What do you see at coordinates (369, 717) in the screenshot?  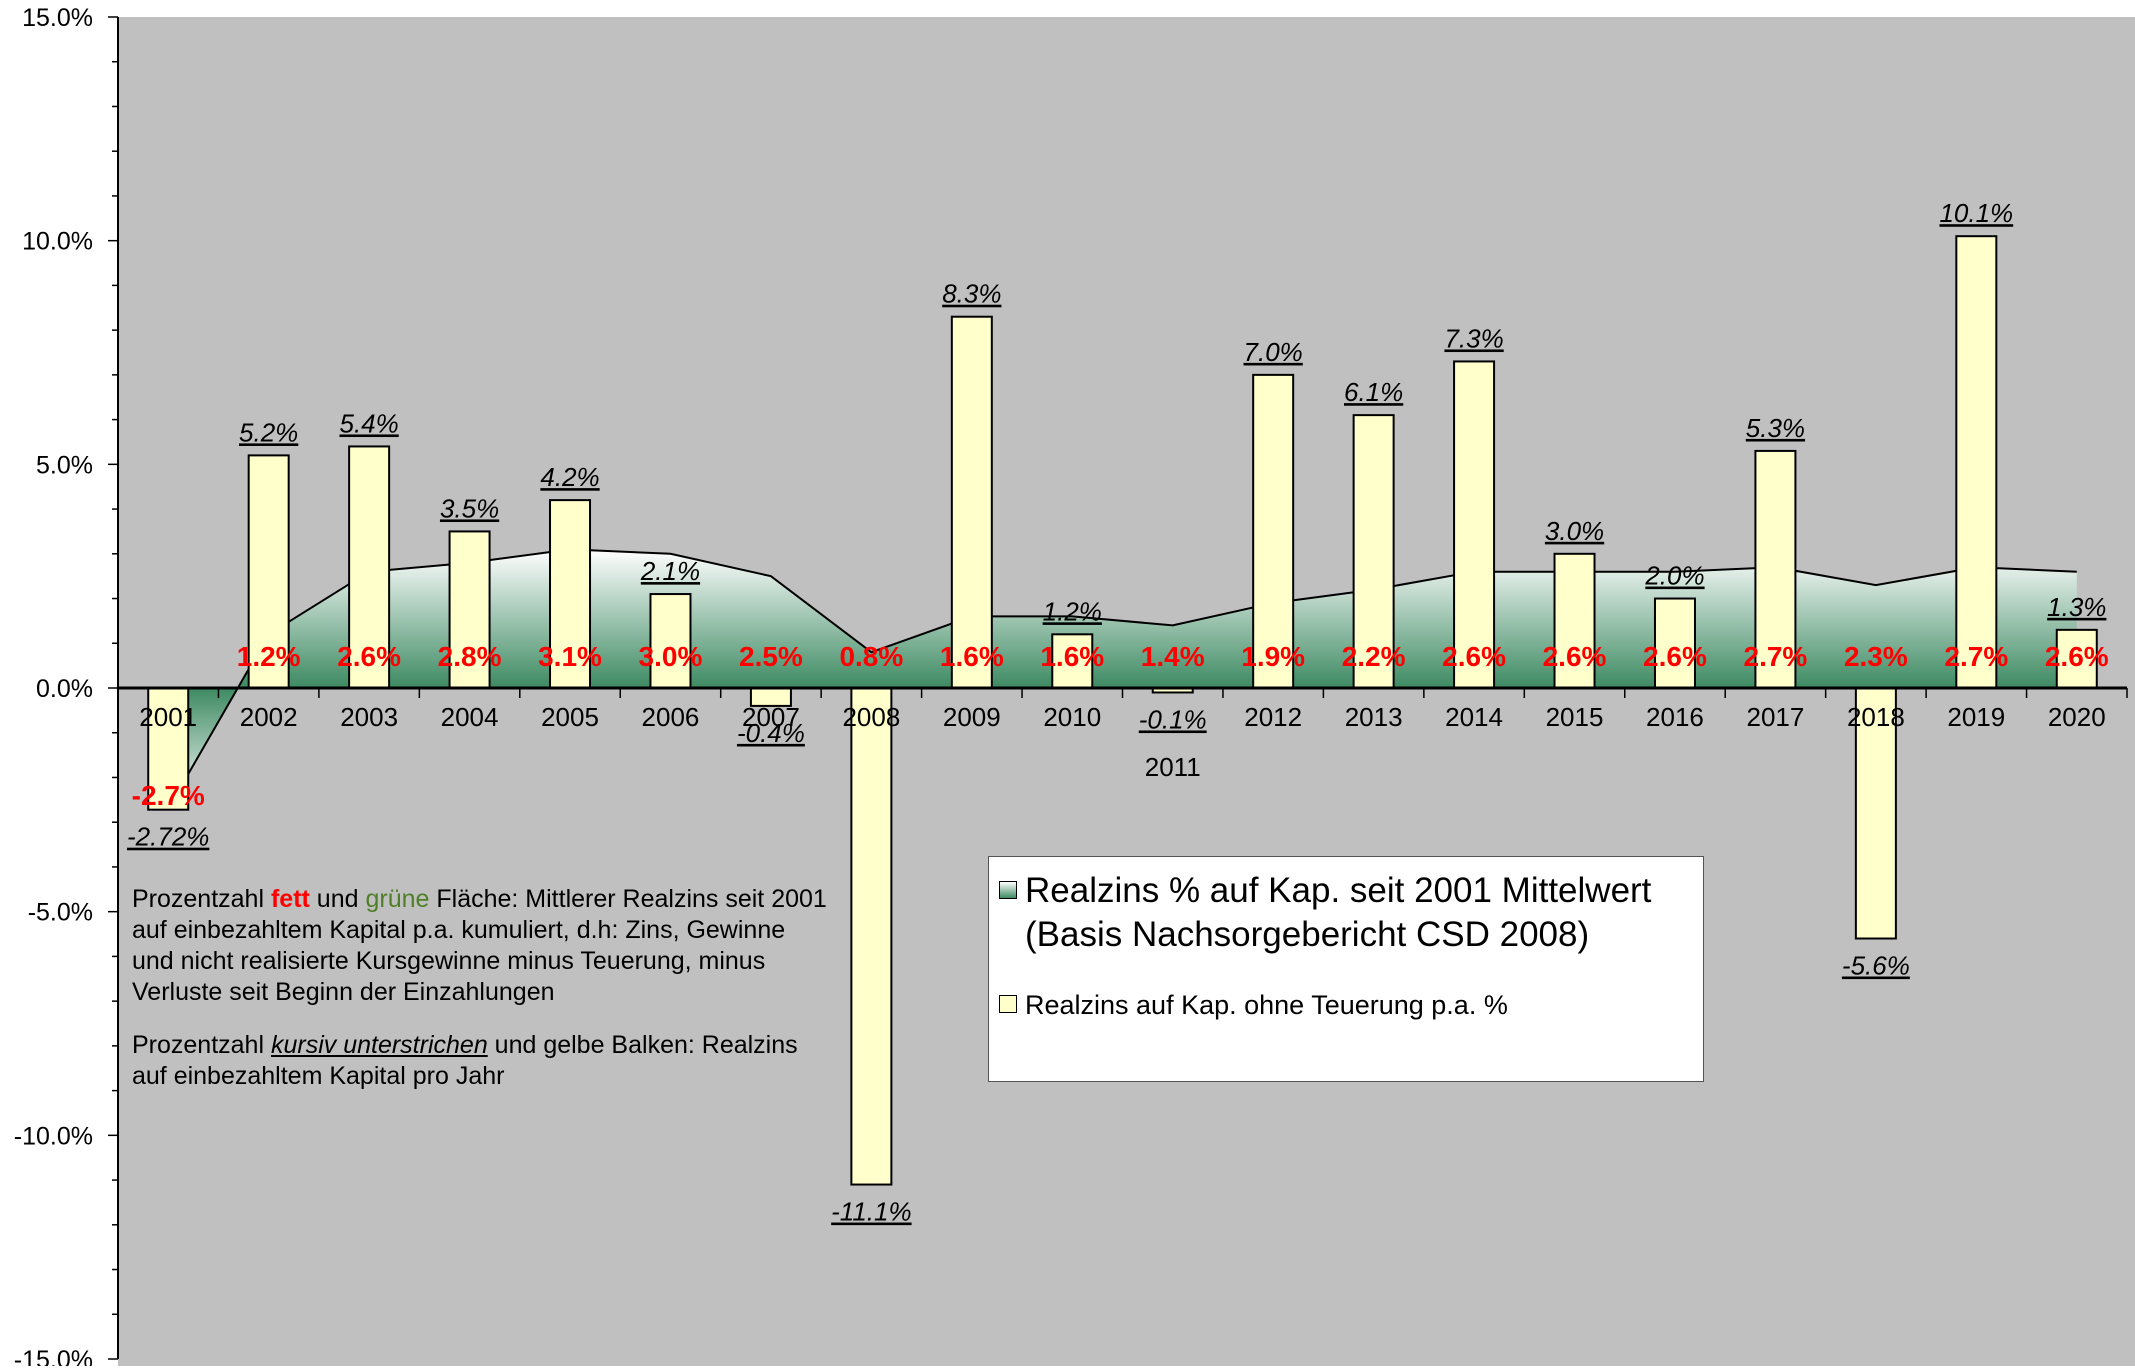 I see `x-tick-label: 2003` at bounding box center [369, 717].